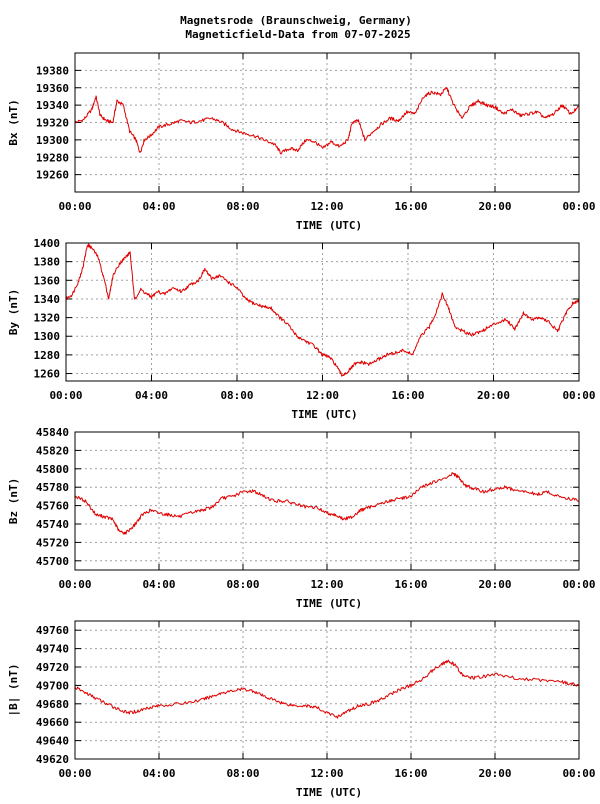 This screenshot has height=804, width=600. What do you see at coordinates (13, 122) in the screenshot?
I see `y-axis-label: Bx (nT)` at bounding box center [13, 122].